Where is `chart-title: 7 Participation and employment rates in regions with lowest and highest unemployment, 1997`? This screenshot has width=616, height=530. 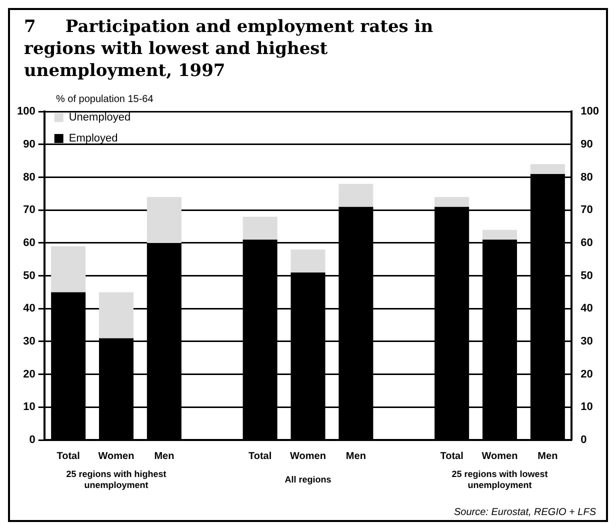 chart-title: 7 Participation and employment rates in regions with lowest and highest unemployment, 1997 is located at coordinates (228, 49).